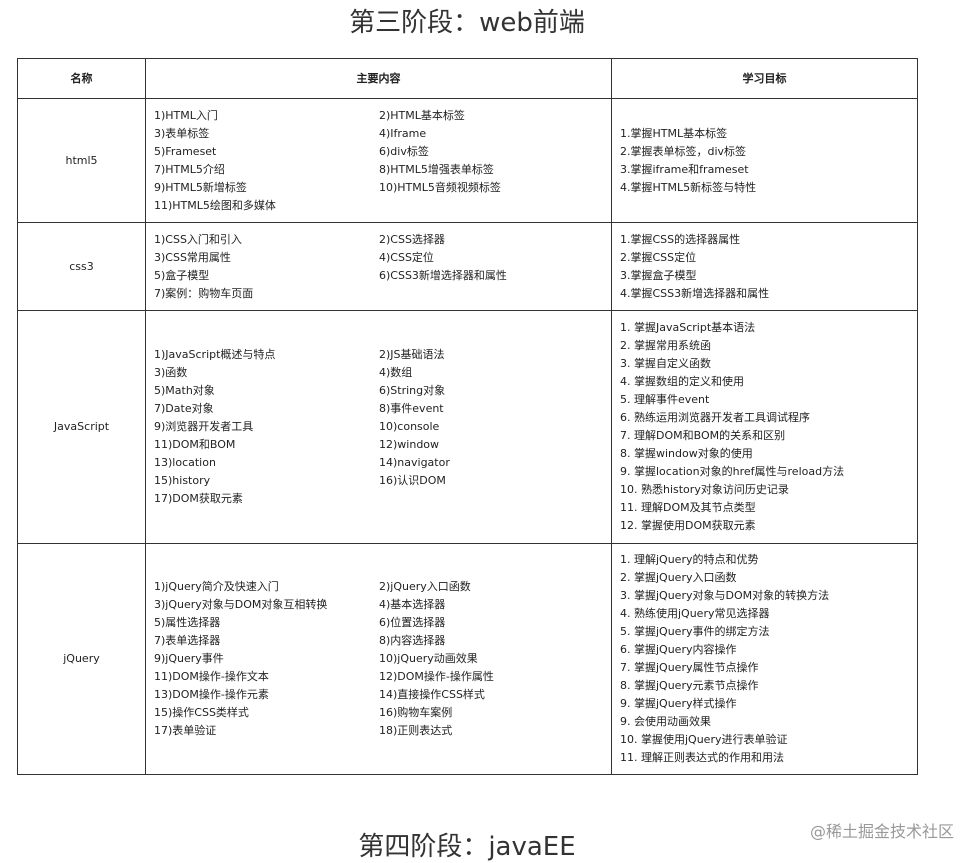 This screenshot has width=962, height=863. I want to click on header-cell: 学习目标, so click(764, 78).